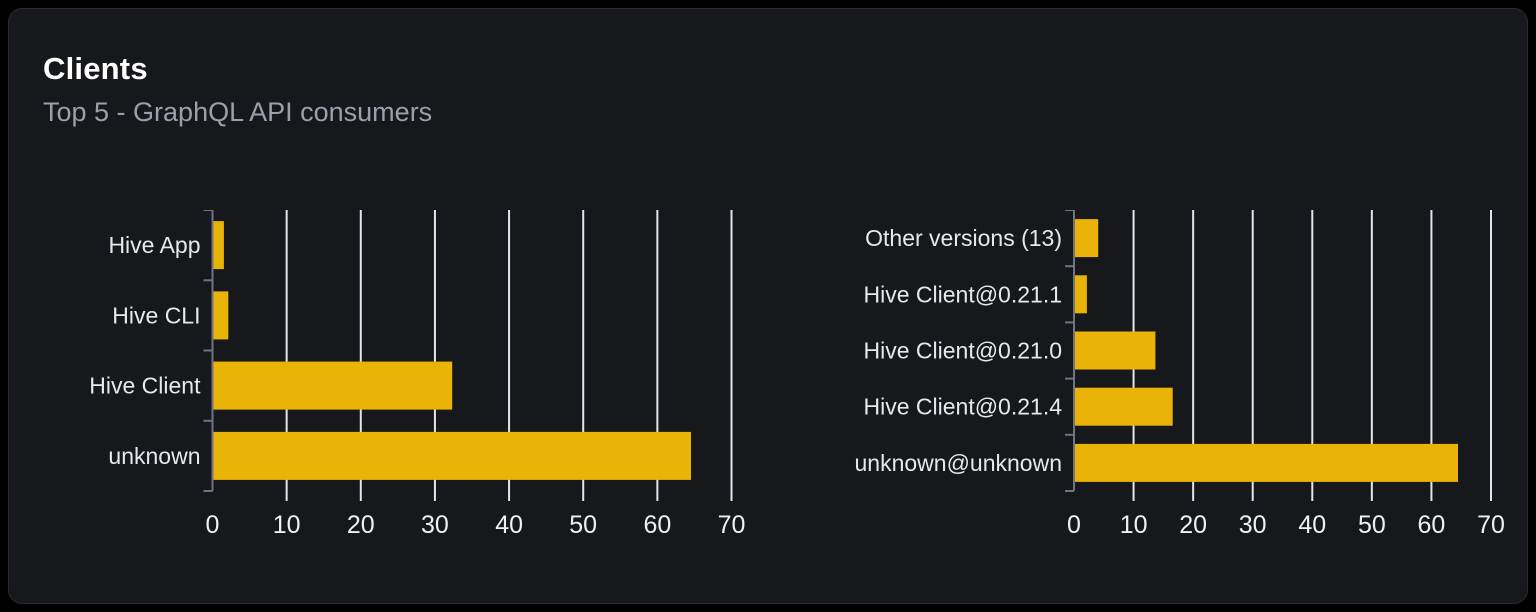 The height and width of the screenshot is (612, 1536). What do you see at coordinates (963, 407) in the screenshot?
I see `category-label-hive-client-0-21-4: Hive Client@0.21.4` at bounding box center [963, 407].